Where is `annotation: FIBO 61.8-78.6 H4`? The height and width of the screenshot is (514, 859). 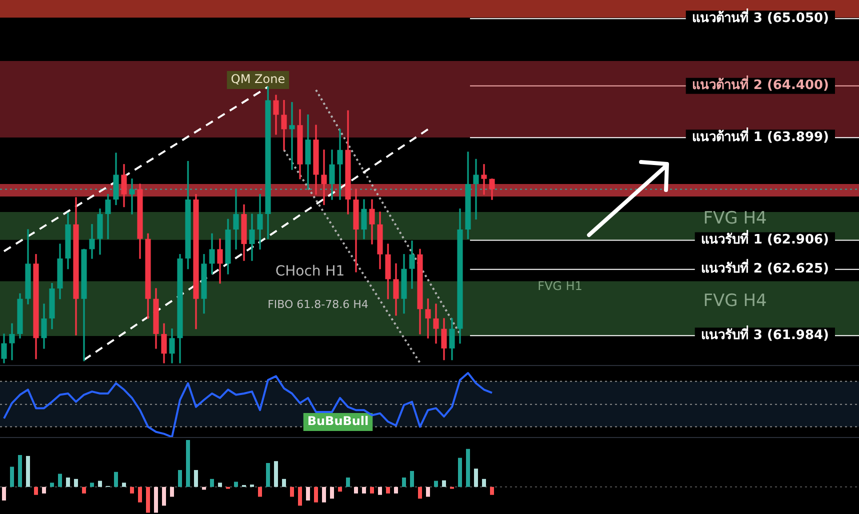 annotation: FIBO 61.8-78.6 H4 is located at coordinates (318, 304).